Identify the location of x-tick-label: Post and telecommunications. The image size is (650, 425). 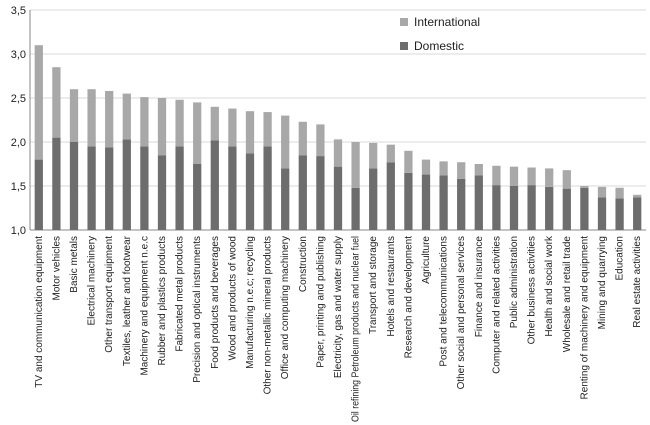
(444, 301).